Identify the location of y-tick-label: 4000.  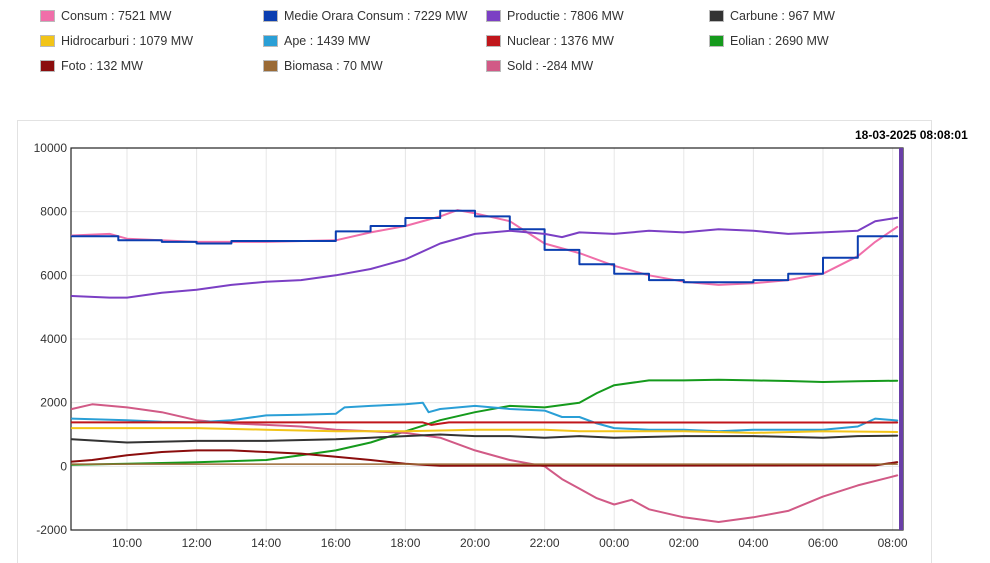
(53, 339).